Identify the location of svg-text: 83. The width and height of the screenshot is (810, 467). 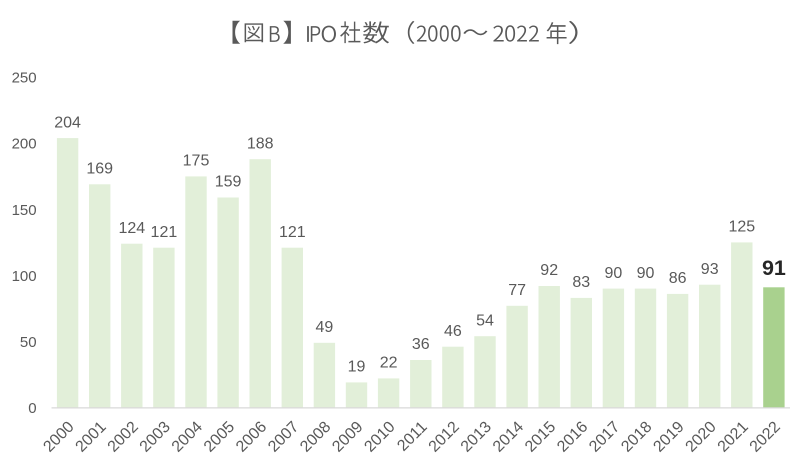
(581, 282).